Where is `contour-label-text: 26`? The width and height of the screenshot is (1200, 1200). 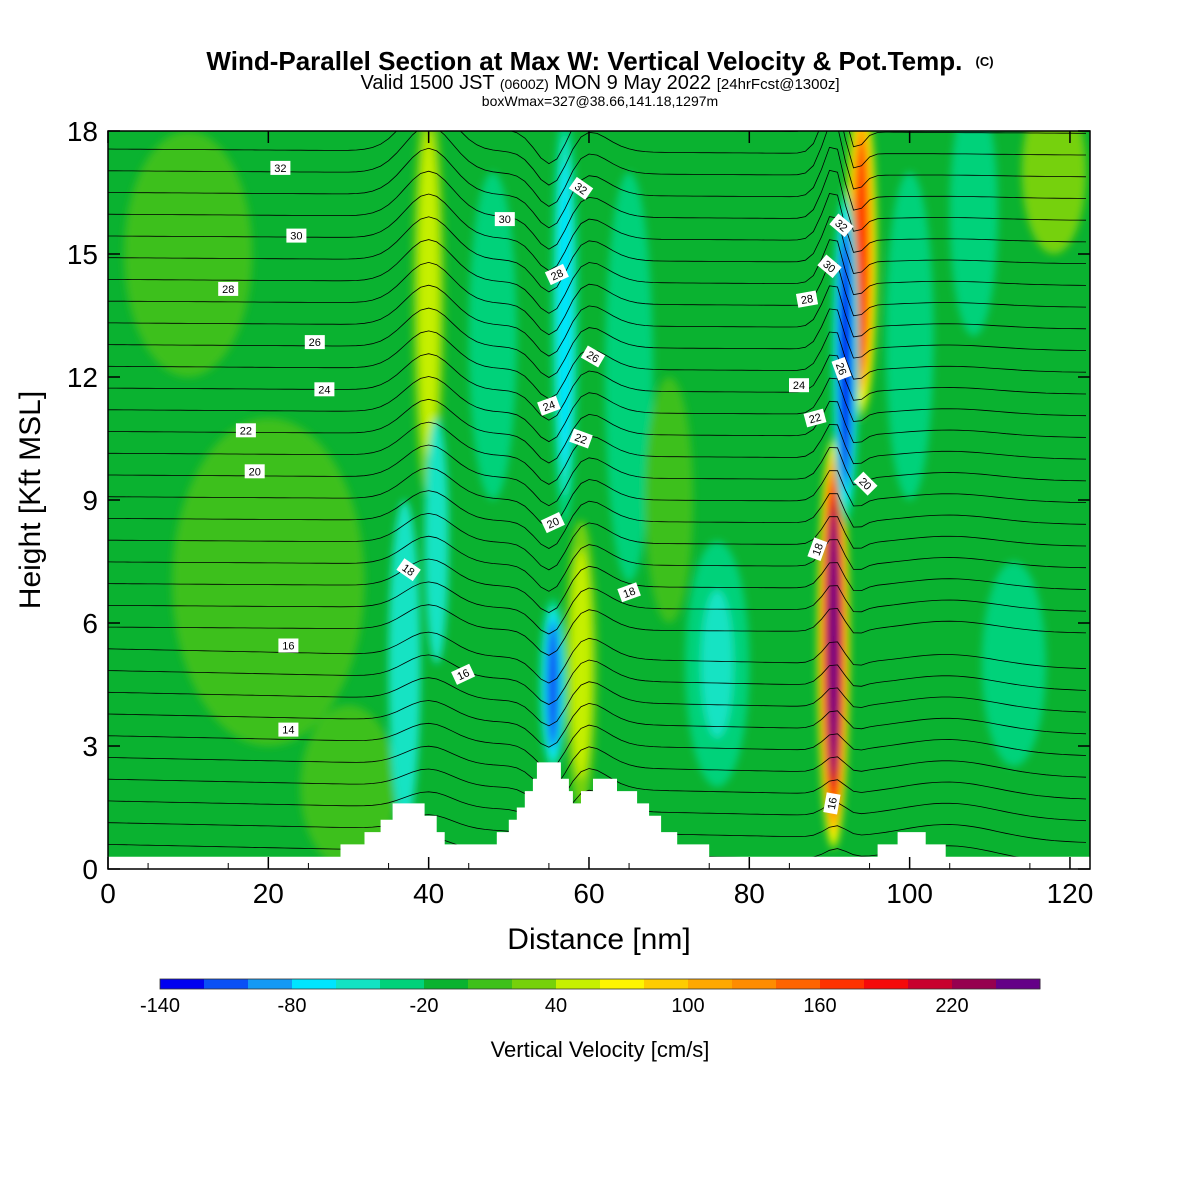
contour-label-text: 26 is located at coordinates (592, 357).